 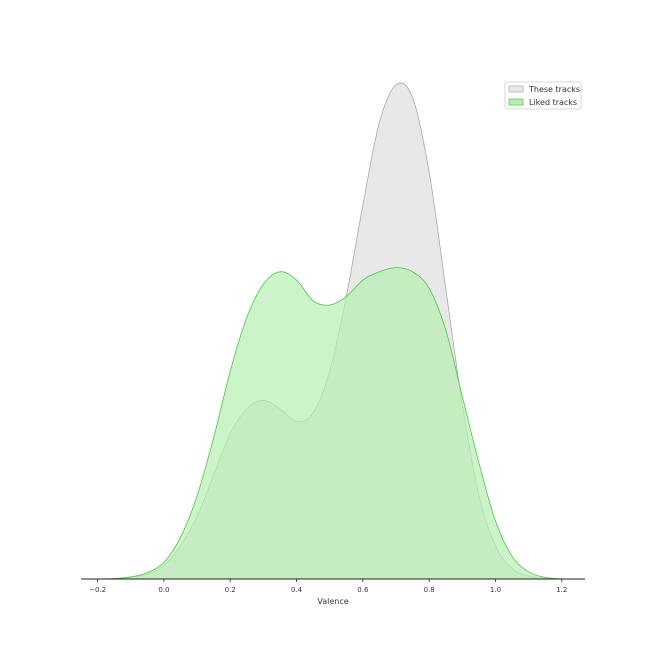 I want to click on x-tick-label: 0.2, so click(x=230, y=590).